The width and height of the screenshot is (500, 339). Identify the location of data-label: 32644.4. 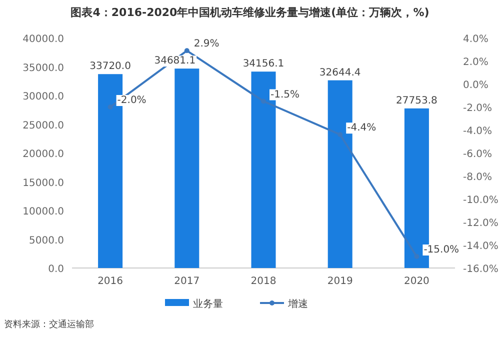
(340, 72).